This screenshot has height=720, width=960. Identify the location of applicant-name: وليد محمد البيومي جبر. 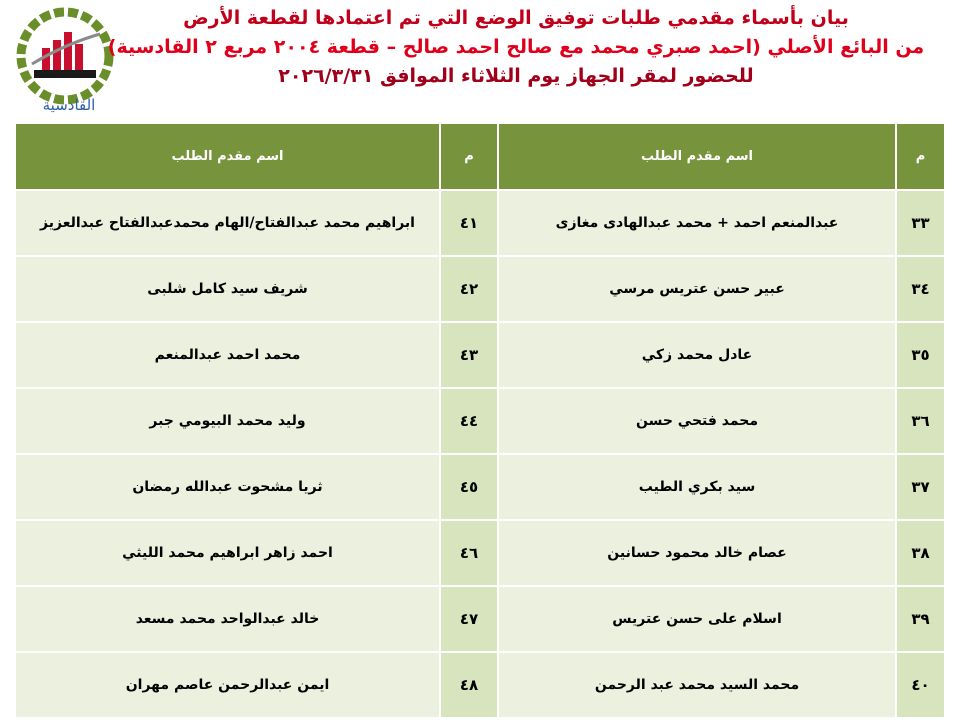
(227, 421).